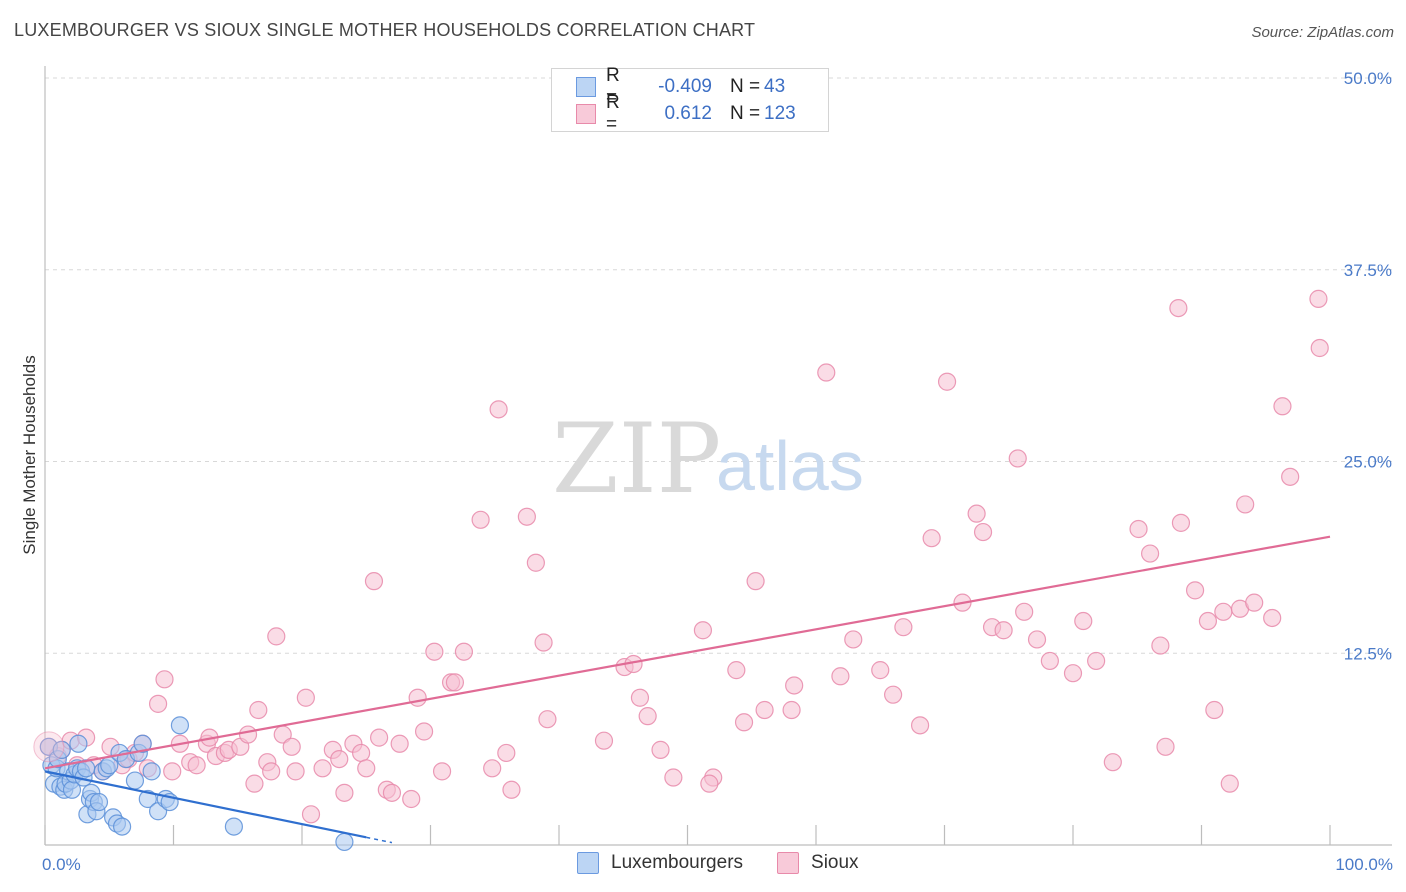 Image resolution: width=1406 pixels, height=892 pixels. What do you see at coordinates (29, 454) in the screenshot?
I see `y-axis-label: Single Mother Households` at bounding box center [29, 454].